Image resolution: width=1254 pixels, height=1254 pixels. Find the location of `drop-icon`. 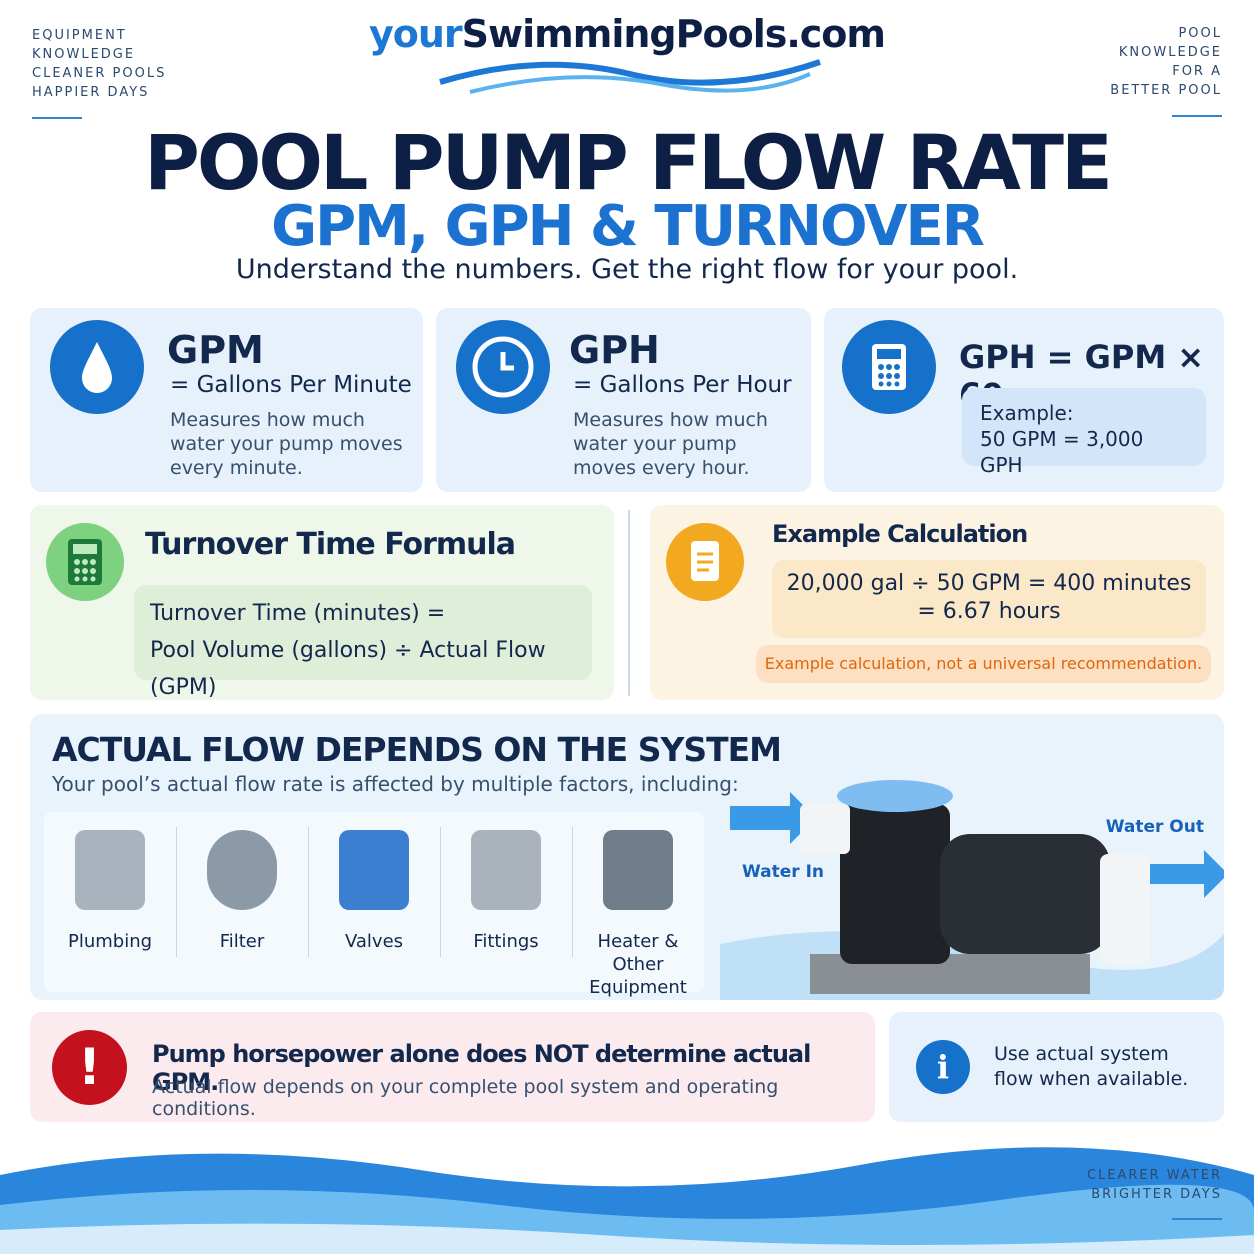

drop-icon is located at coordinates (97, 367).